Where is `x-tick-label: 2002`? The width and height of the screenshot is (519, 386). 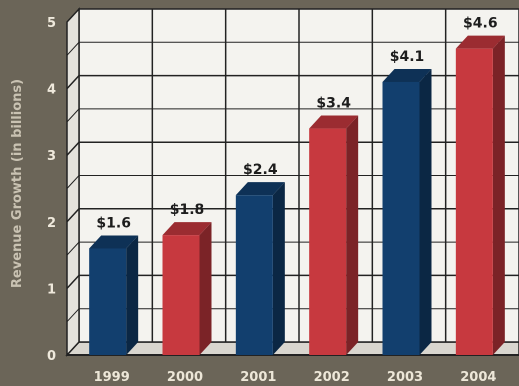
x-tick-label: 2002 is located at coordinates (332, 377).